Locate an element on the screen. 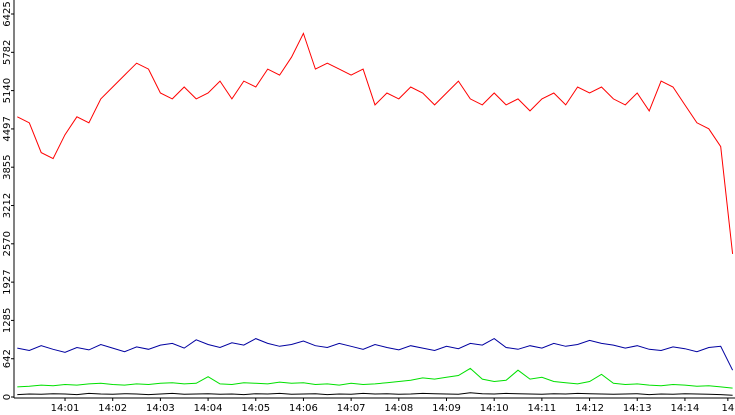 This screenshot has height=415, width=735. x-tick-label: 14:12 is located at coordinates (589, 408).